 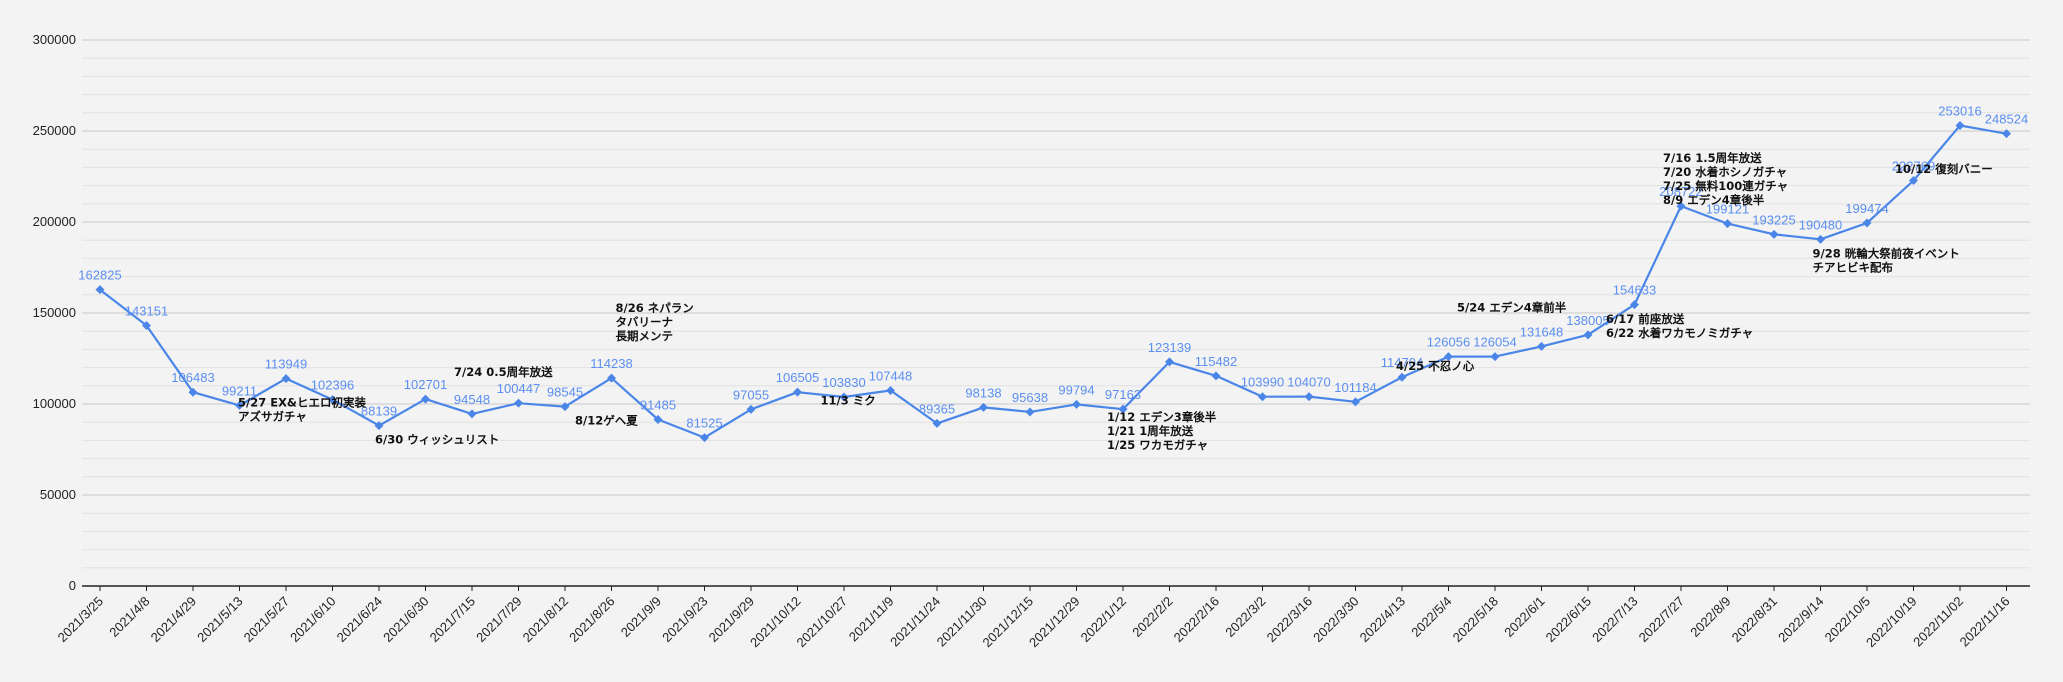 I want to click on data-label: 138005, so click(x=1587, y=320).